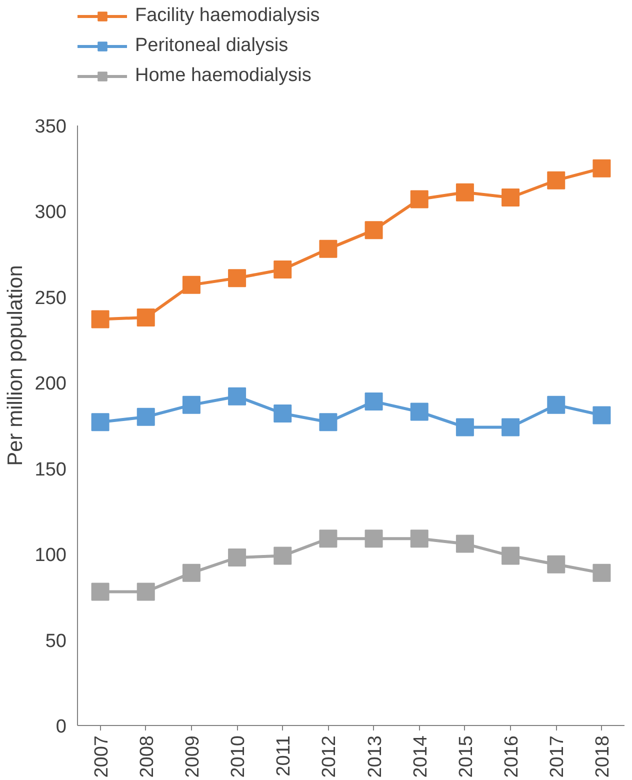  Describe the element at coordinates (466, 756) in the screenshot. I see `x-tick-label: 2015` at that location.